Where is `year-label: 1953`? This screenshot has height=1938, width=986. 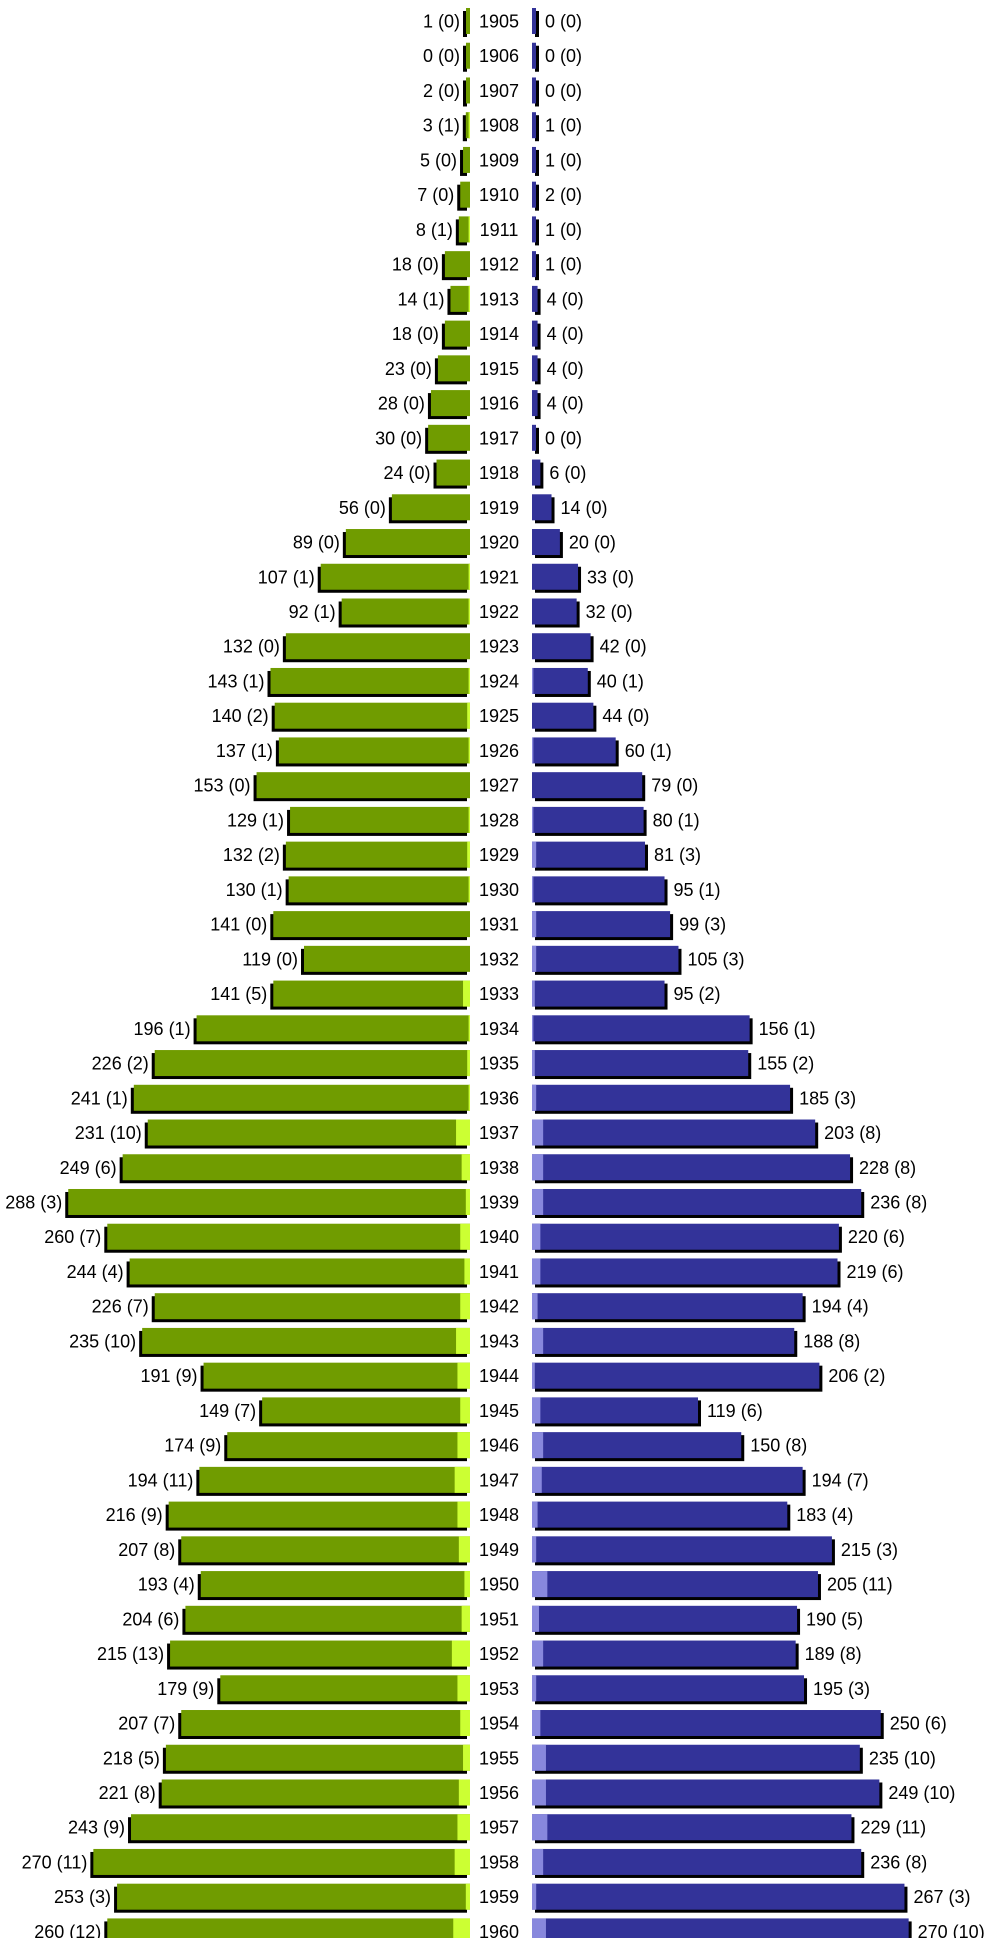 year-label: 1953 is located at coordinates (499, 1689).